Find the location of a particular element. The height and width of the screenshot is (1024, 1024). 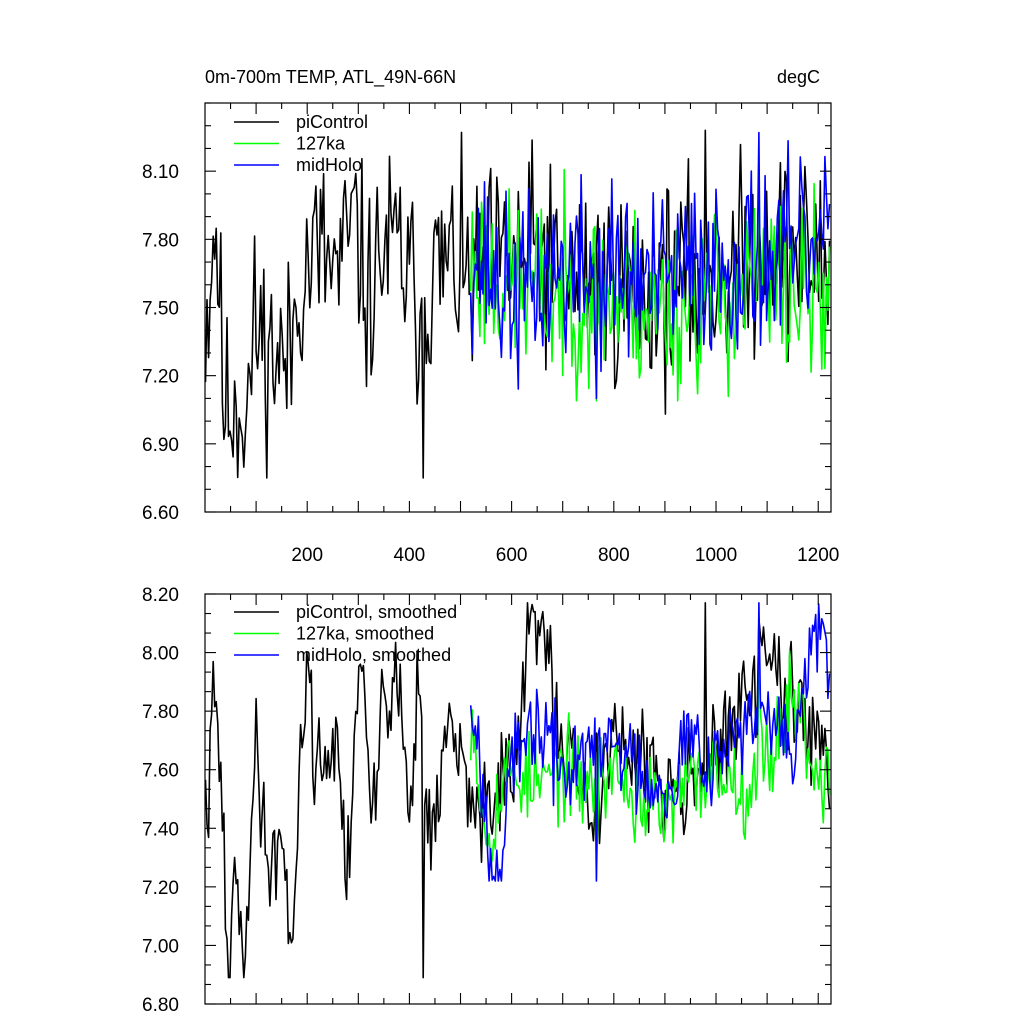

x-tick-label: 600 is located at coordinates (512, 555).